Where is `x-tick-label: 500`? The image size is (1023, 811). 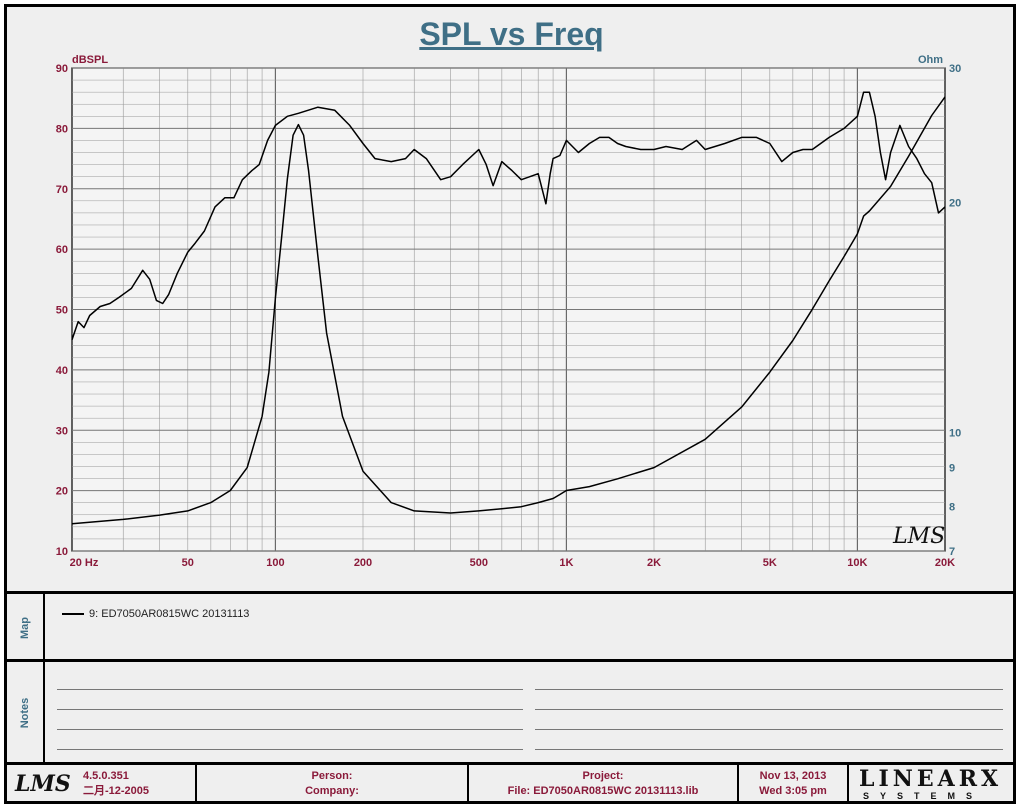
x-tick-label: 500 is located at coordinates (479, 563).